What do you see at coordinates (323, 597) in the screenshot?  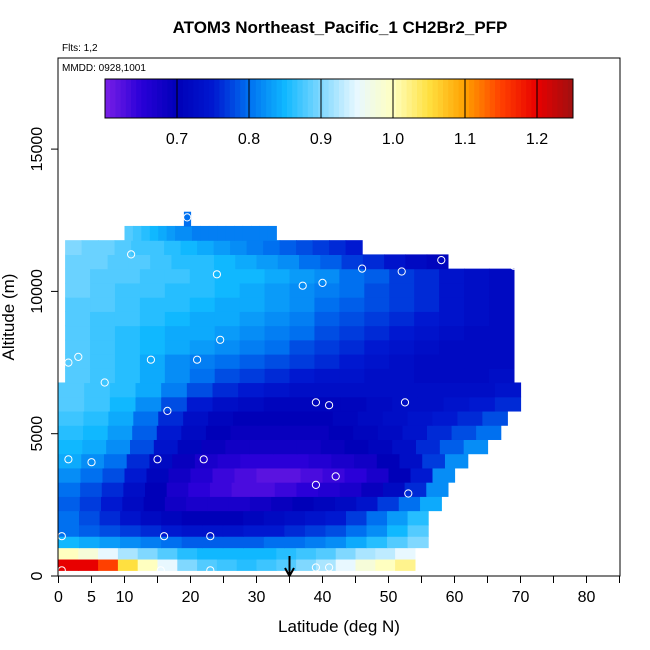 I see `x-tick-label: 40` at bounding box center [323, 597].